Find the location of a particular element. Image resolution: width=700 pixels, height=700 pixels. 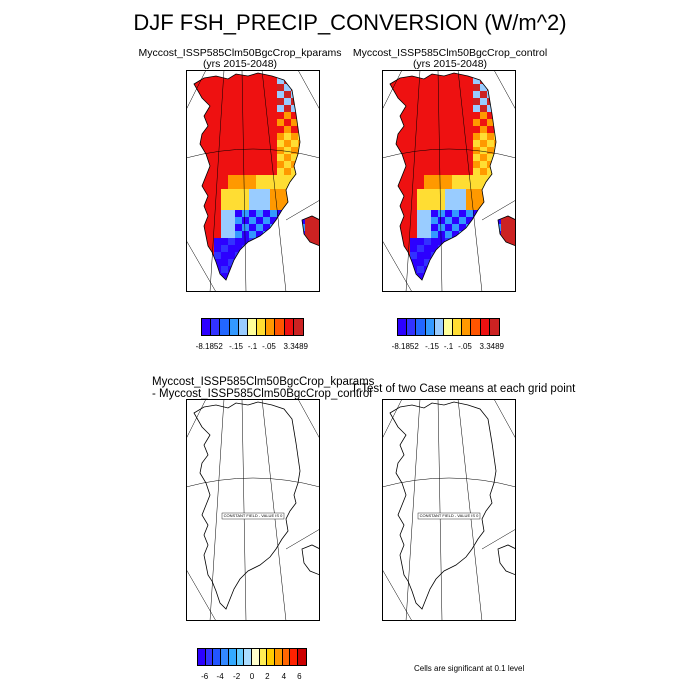

coastline is located at coordinates (443, 505).